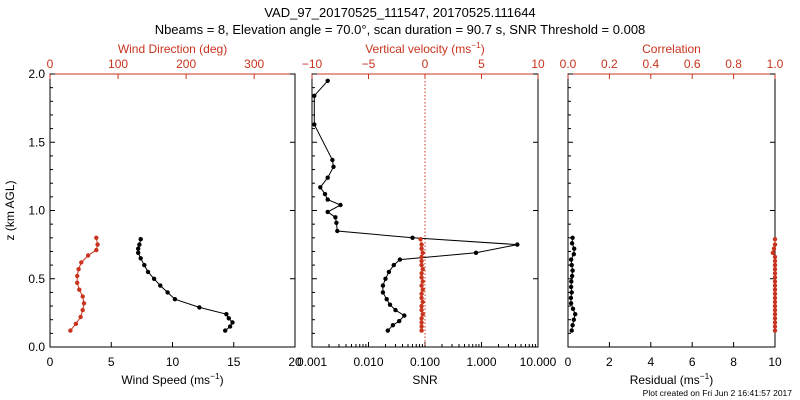  What do you see at coordinates (118, 64) in the screenshot?
I see `wind-top-tick-label: 100` at bounding box center [118, 64].